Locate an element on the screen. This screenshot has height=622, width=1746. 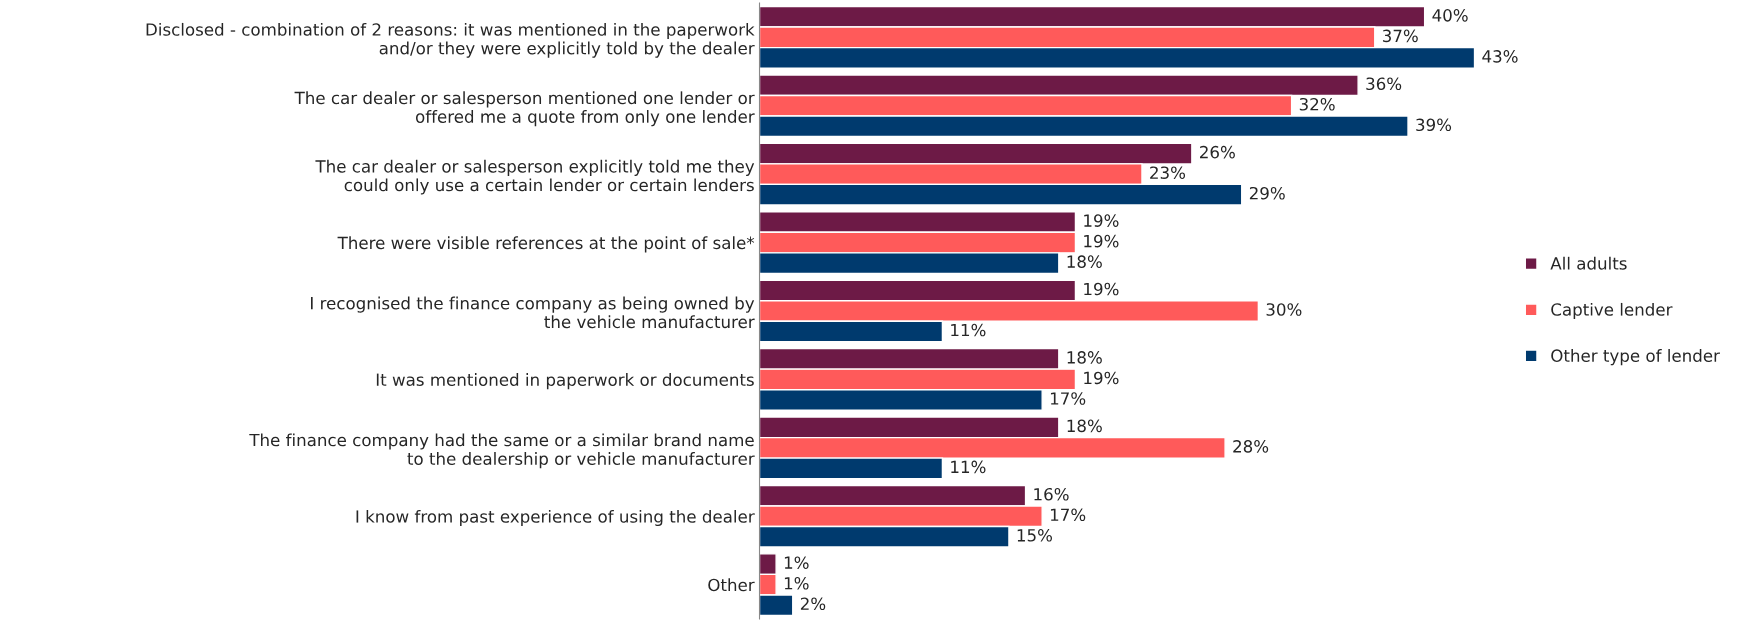
data-label: 39% is located at coordinates (1434, 125).